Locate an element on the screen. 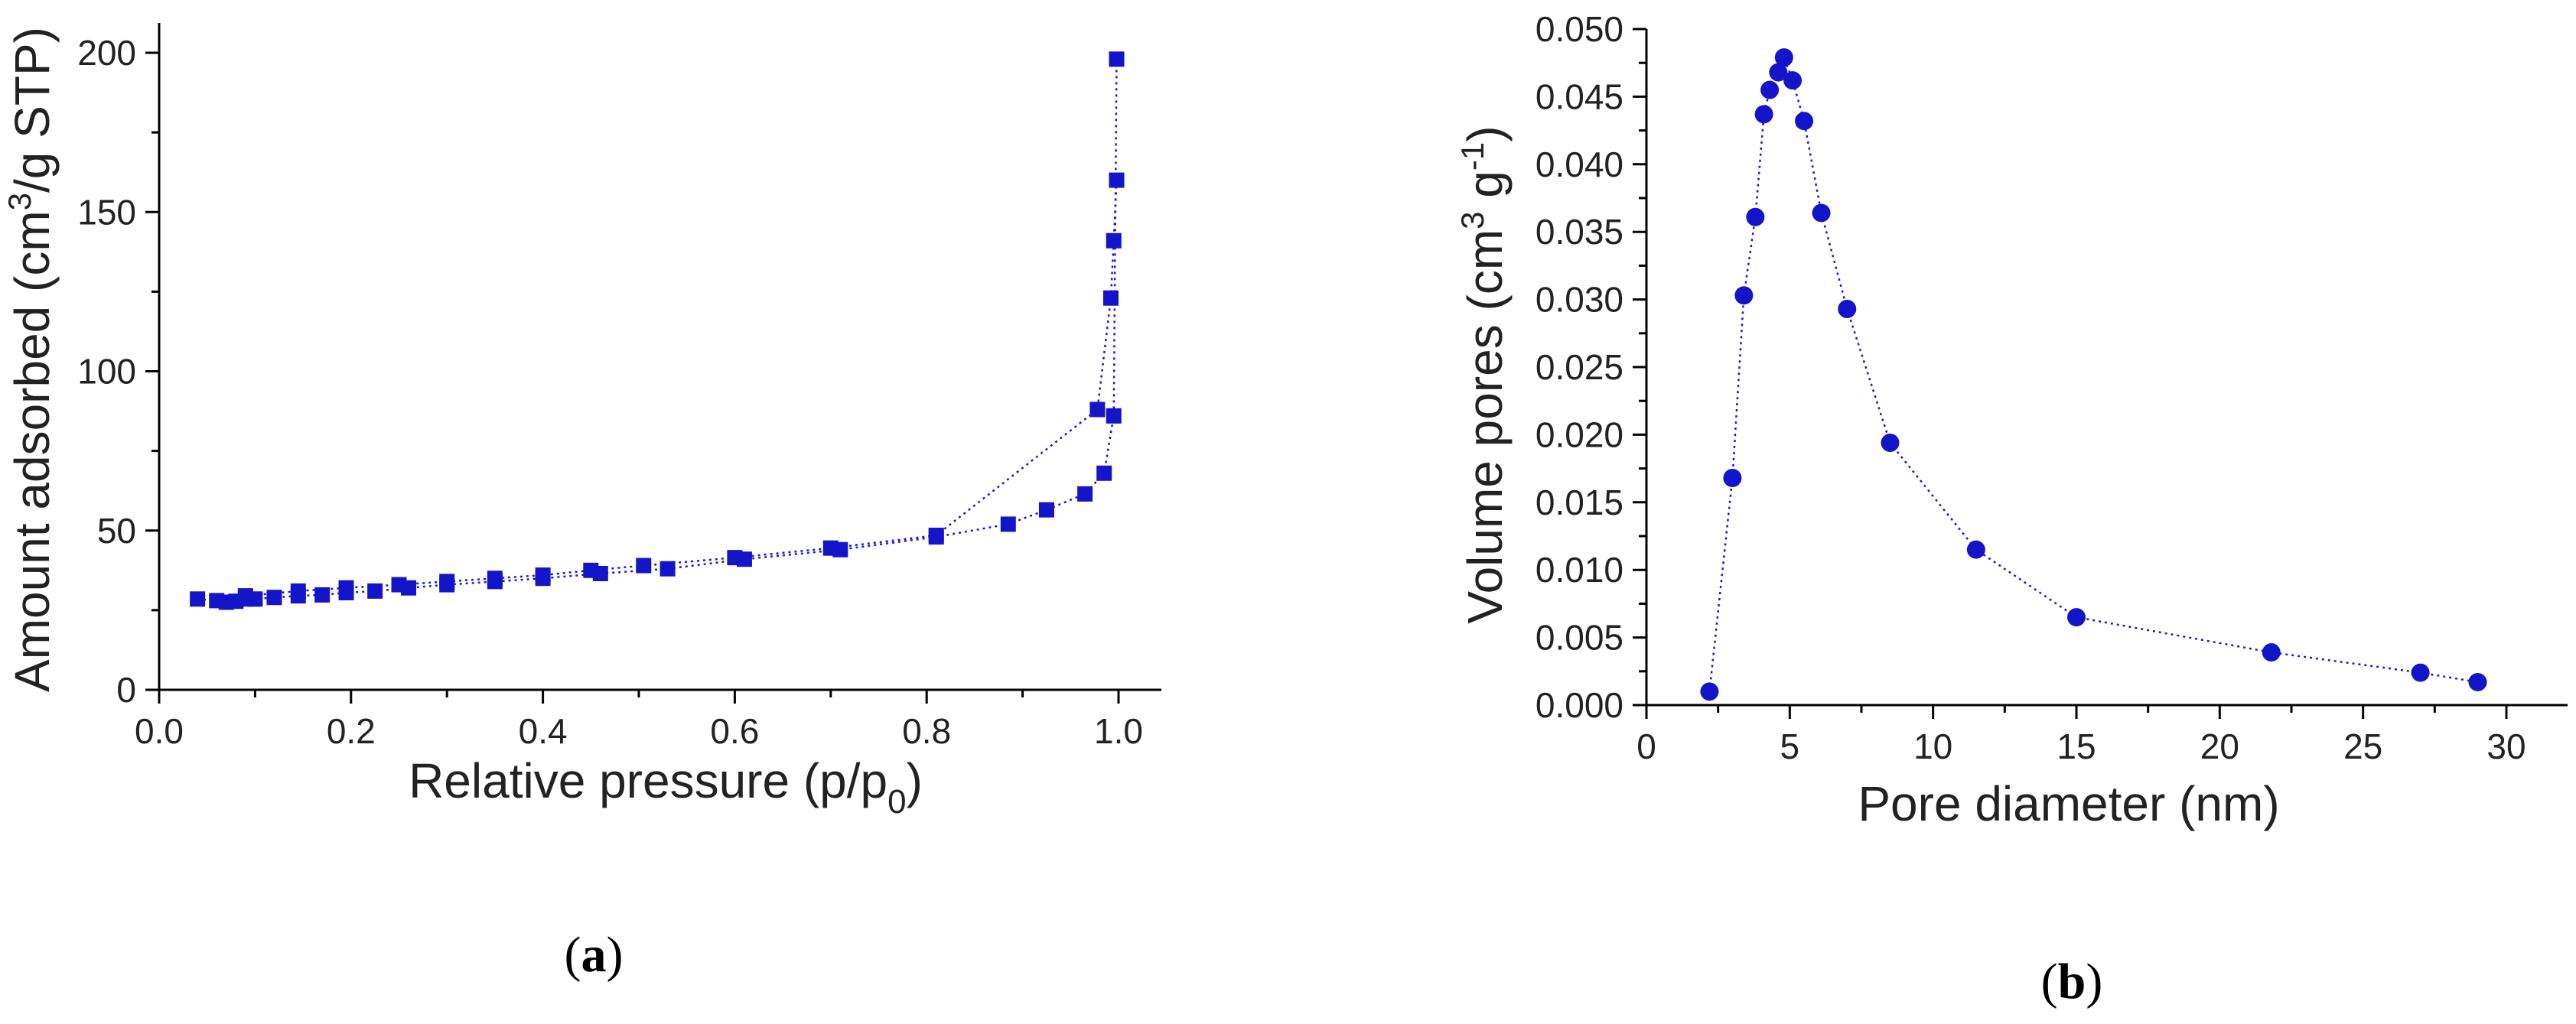  chart-a-x-tick-label: 0.6 is located at coordinates (735, 731).